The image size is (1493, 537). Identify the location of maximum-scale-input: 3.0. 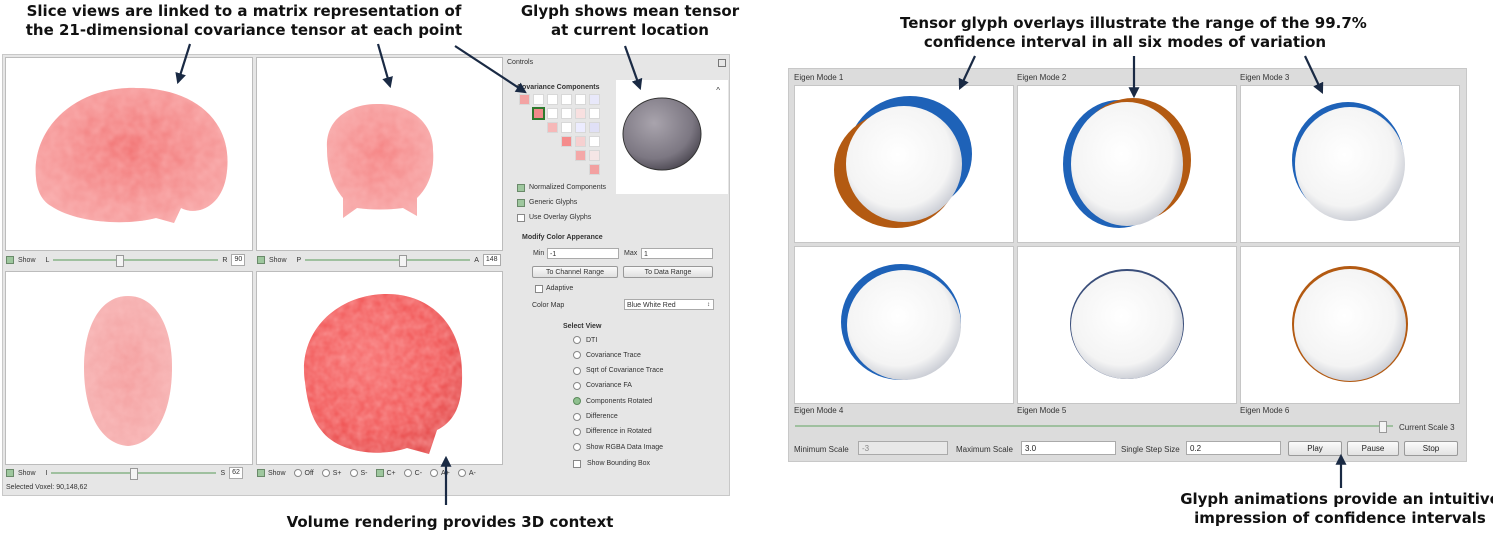
(1068, 448).